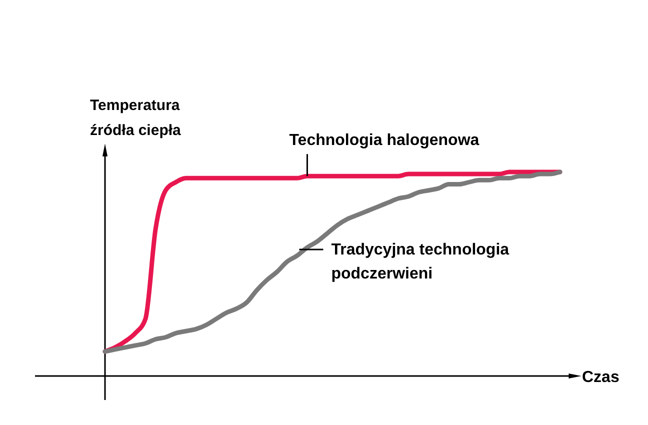  I want to click on y-axis-title: Temperatura źródła ciepła, so click(136, 118).